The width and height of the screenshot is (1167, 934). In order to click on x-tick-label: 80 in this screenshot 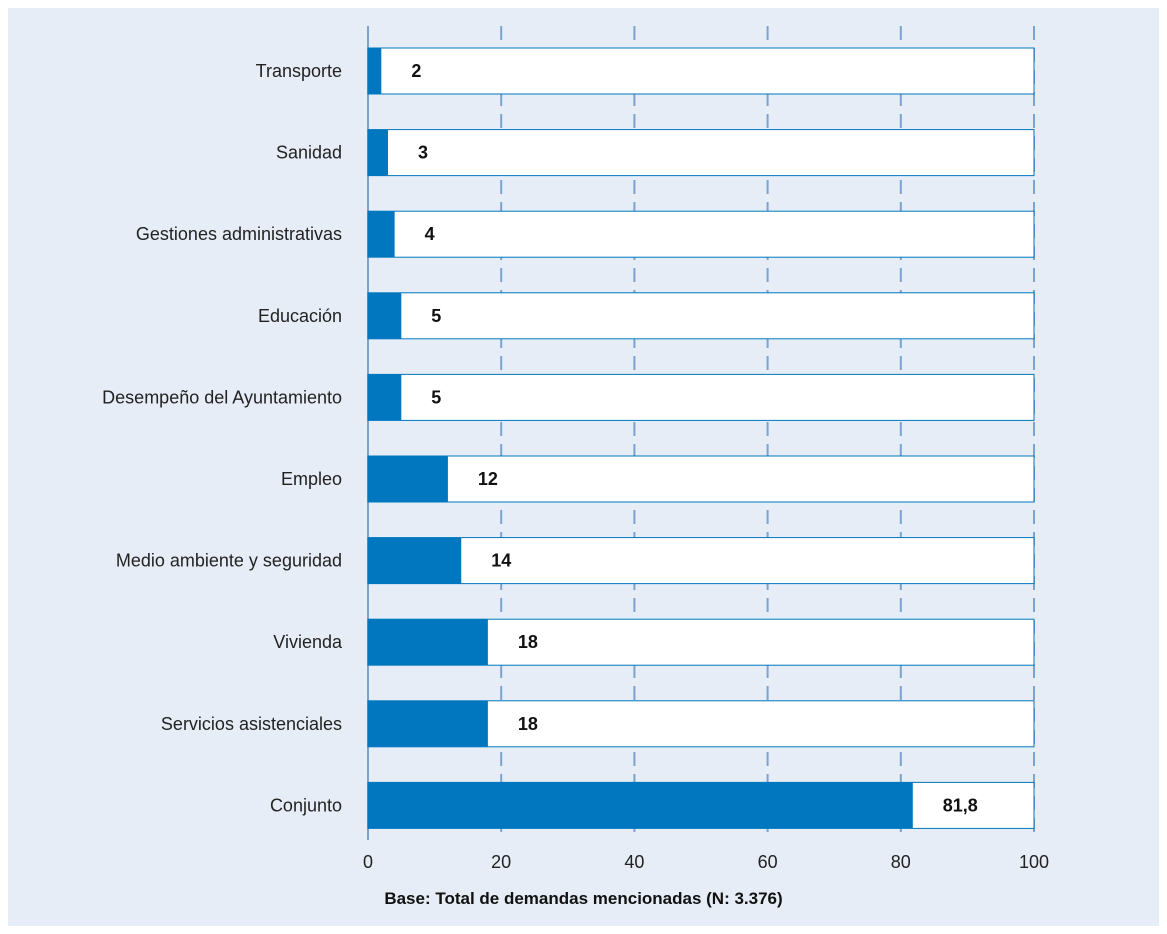, I will do `click(901, 862)`.